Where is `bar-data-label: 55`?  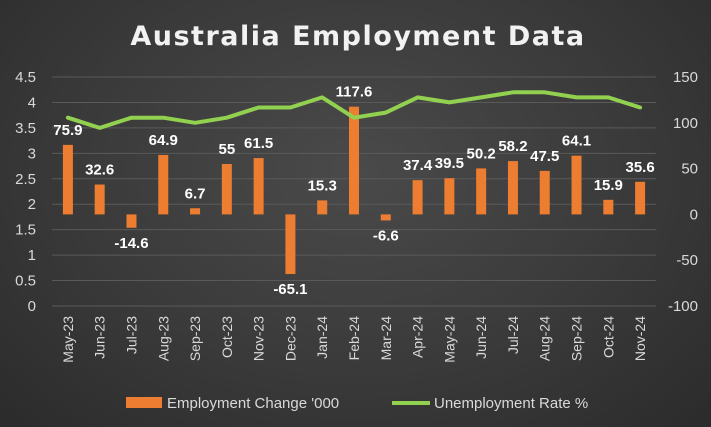
bar-data-label: 55 is located at coordinates (226, 149).